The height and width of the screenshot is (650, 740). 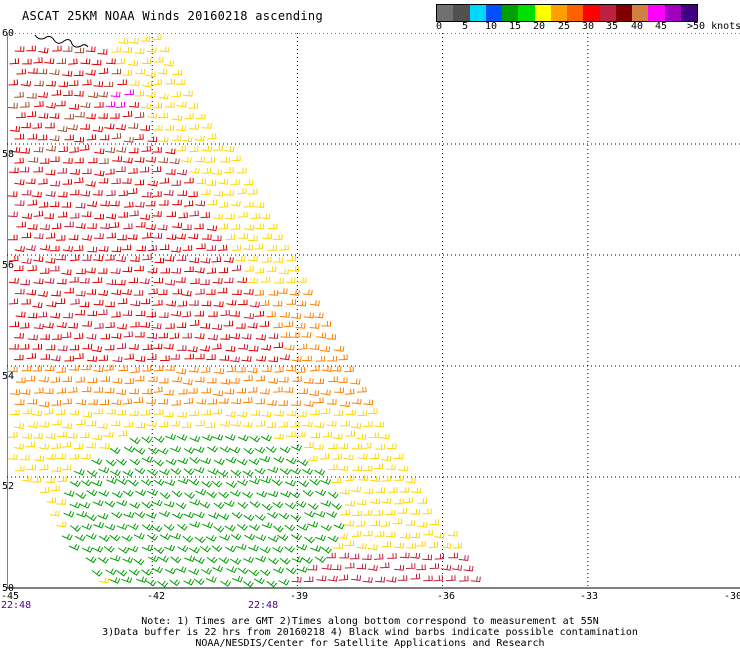 I want to click on colorbar-label: 35, so click(x=612, y=26).